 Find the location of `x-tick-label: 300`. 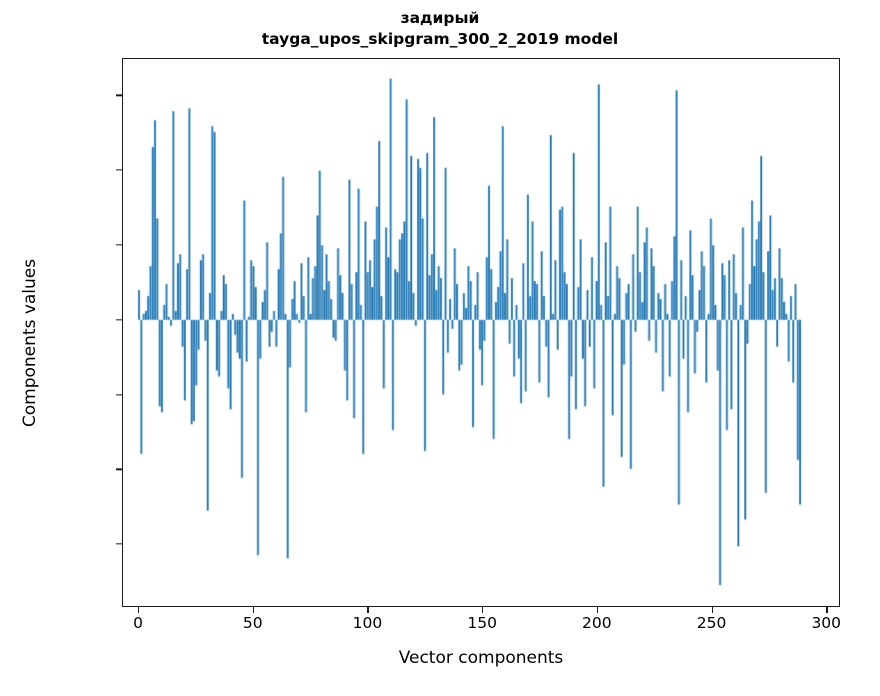

x-tick-label: 300 is located at coordinates (826, 623).